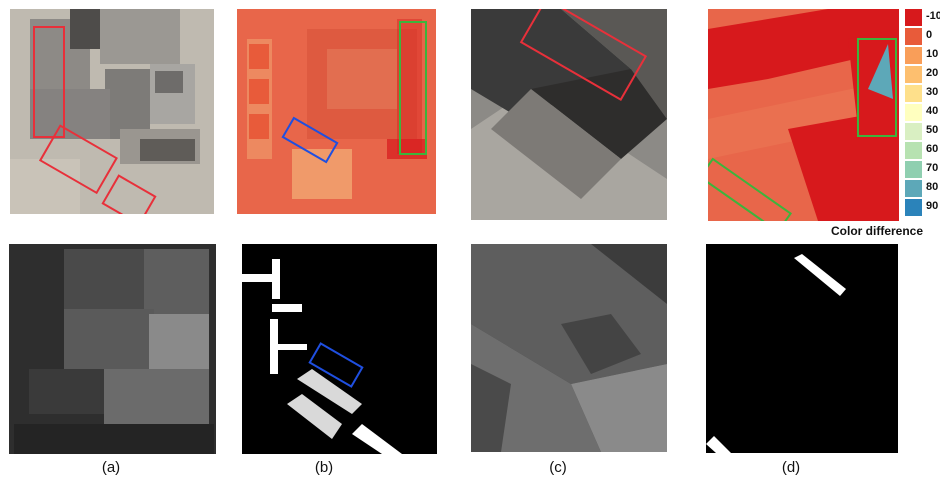 Image resolution: width=940 pixels, height=481 pixels. I want to click on legend-label: 50, so click(932, 130).